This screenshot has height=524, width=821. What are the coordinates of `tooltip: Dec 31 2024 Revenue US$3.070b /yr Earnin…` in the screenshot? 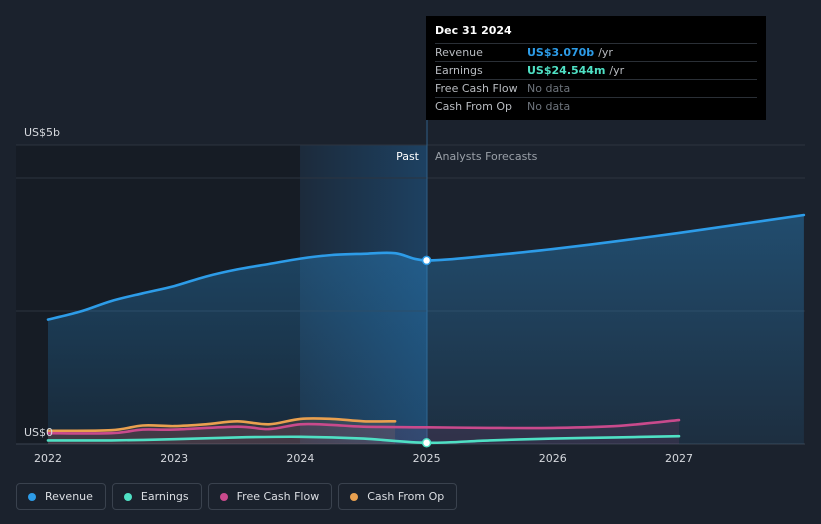 It's located at (596, 68).